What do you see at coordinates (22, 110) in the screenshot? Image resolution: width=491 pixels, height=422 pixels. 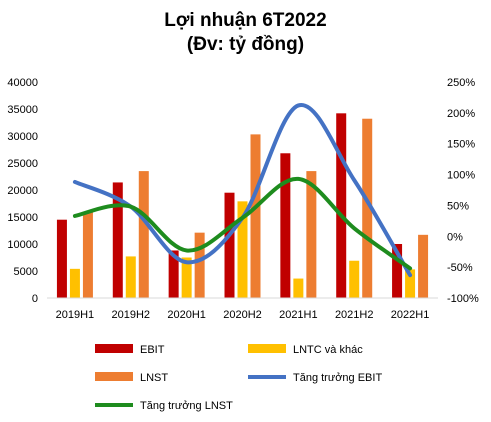 I see `y-left-tick-label: 35000` at bounding box center [22, 110].